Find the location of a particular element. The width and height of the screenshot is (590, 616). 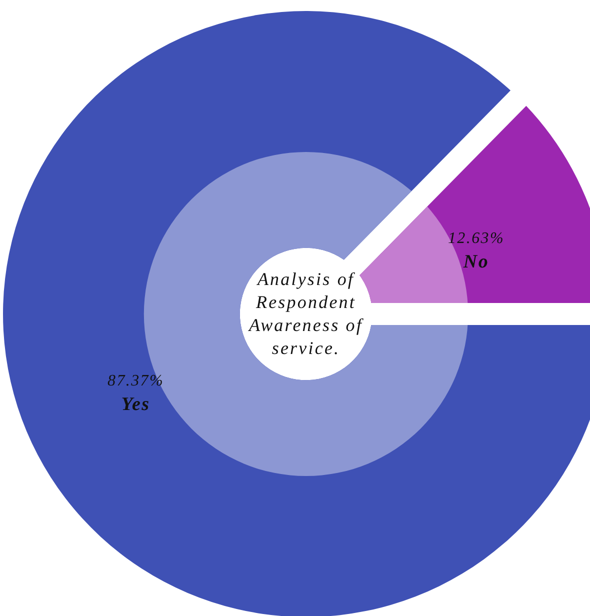

data-label: 87.37% is located at coordinates (136, 381).